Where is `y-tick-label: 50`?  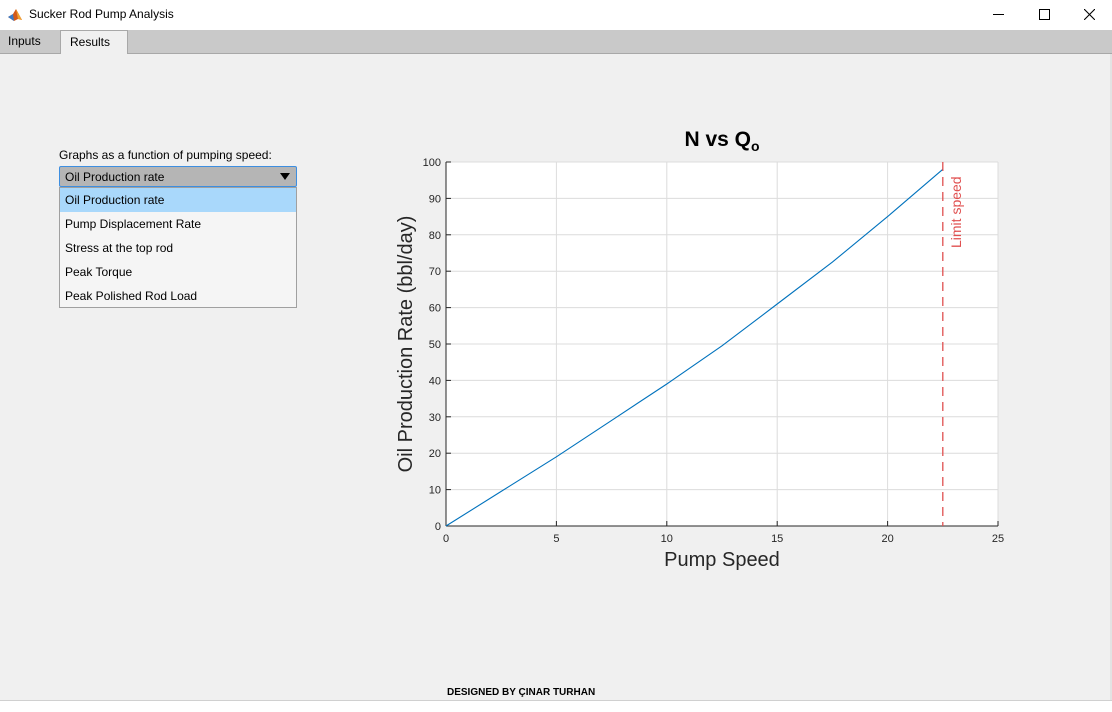 y-tick-label: 50 is located at coordinates (435, 345).